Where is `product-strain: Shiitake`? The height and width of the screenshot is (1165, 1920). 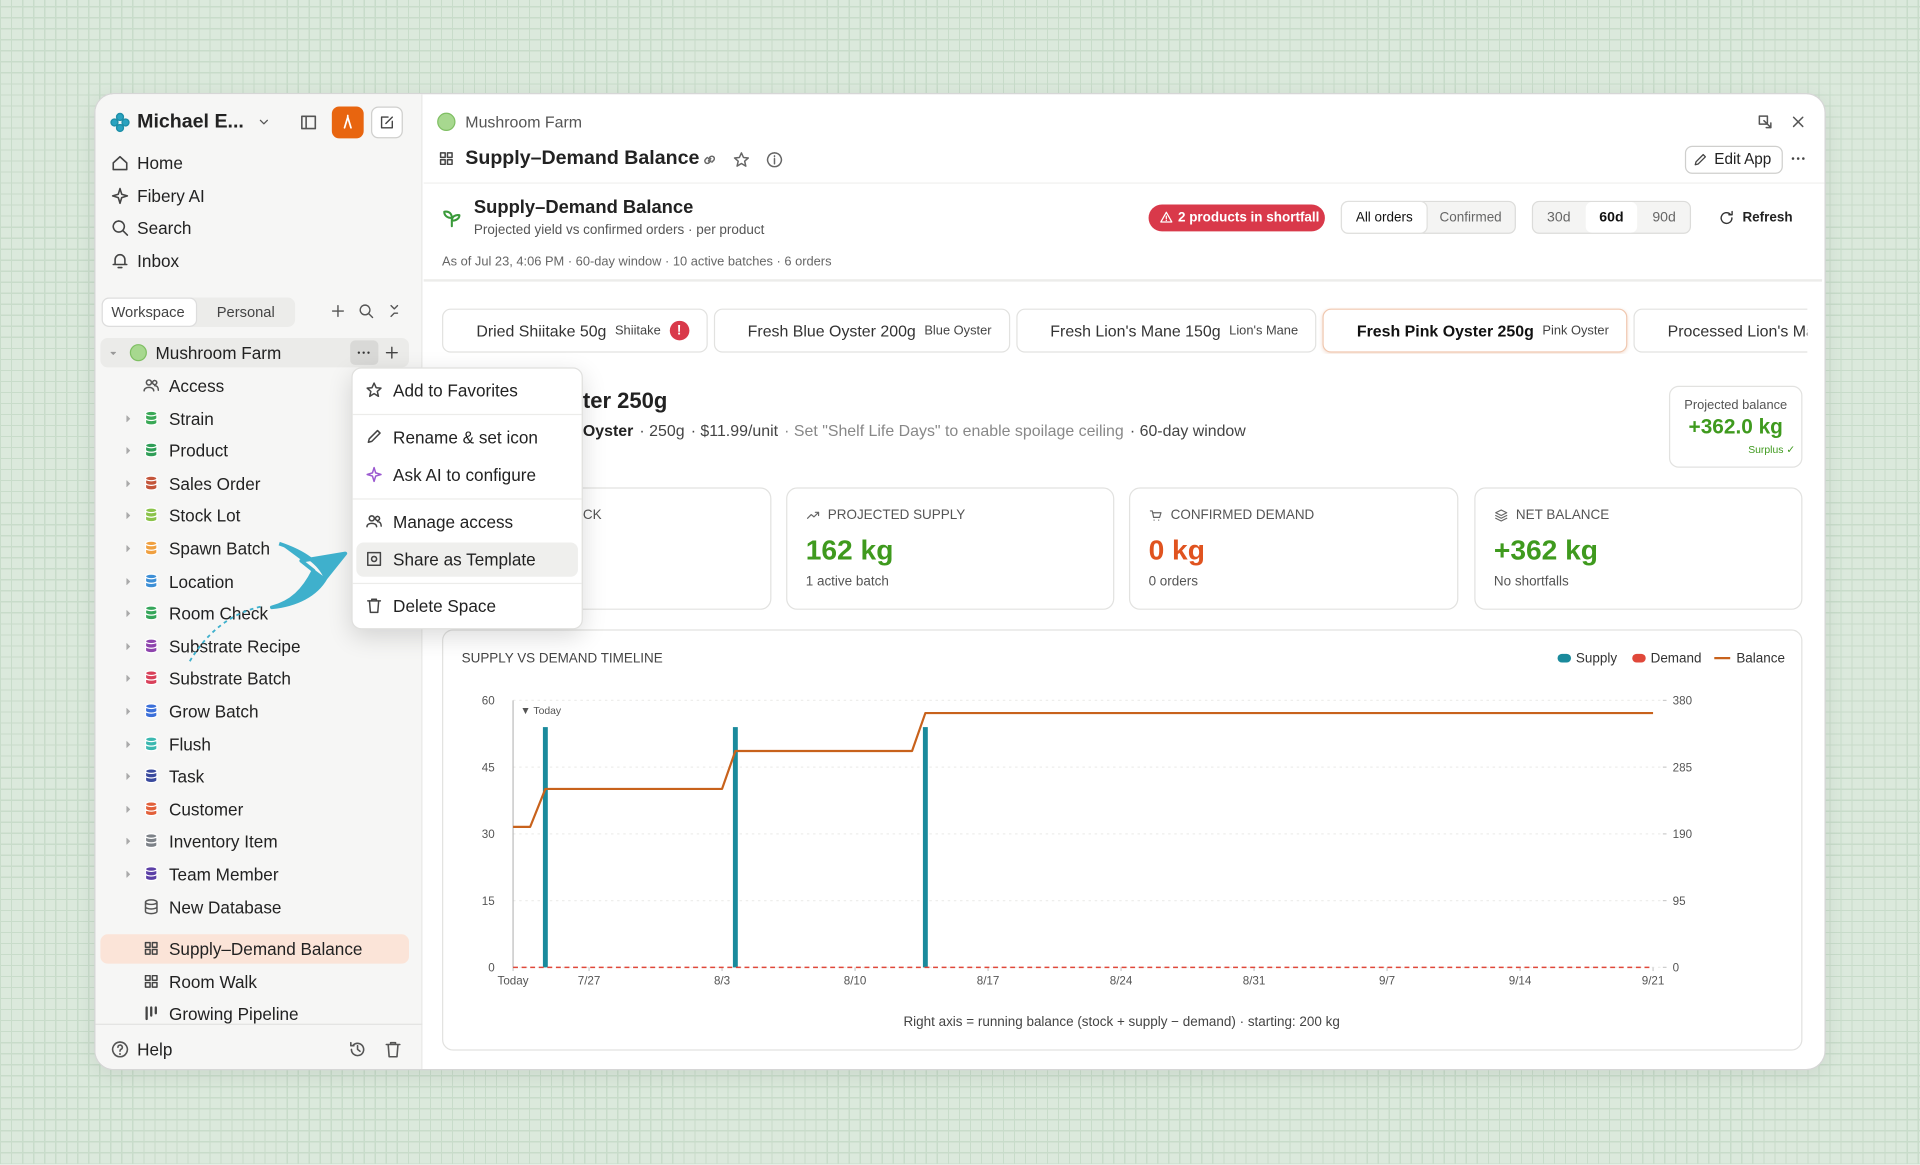
product-strain: Shiitake is located at coordinates (637, 330).